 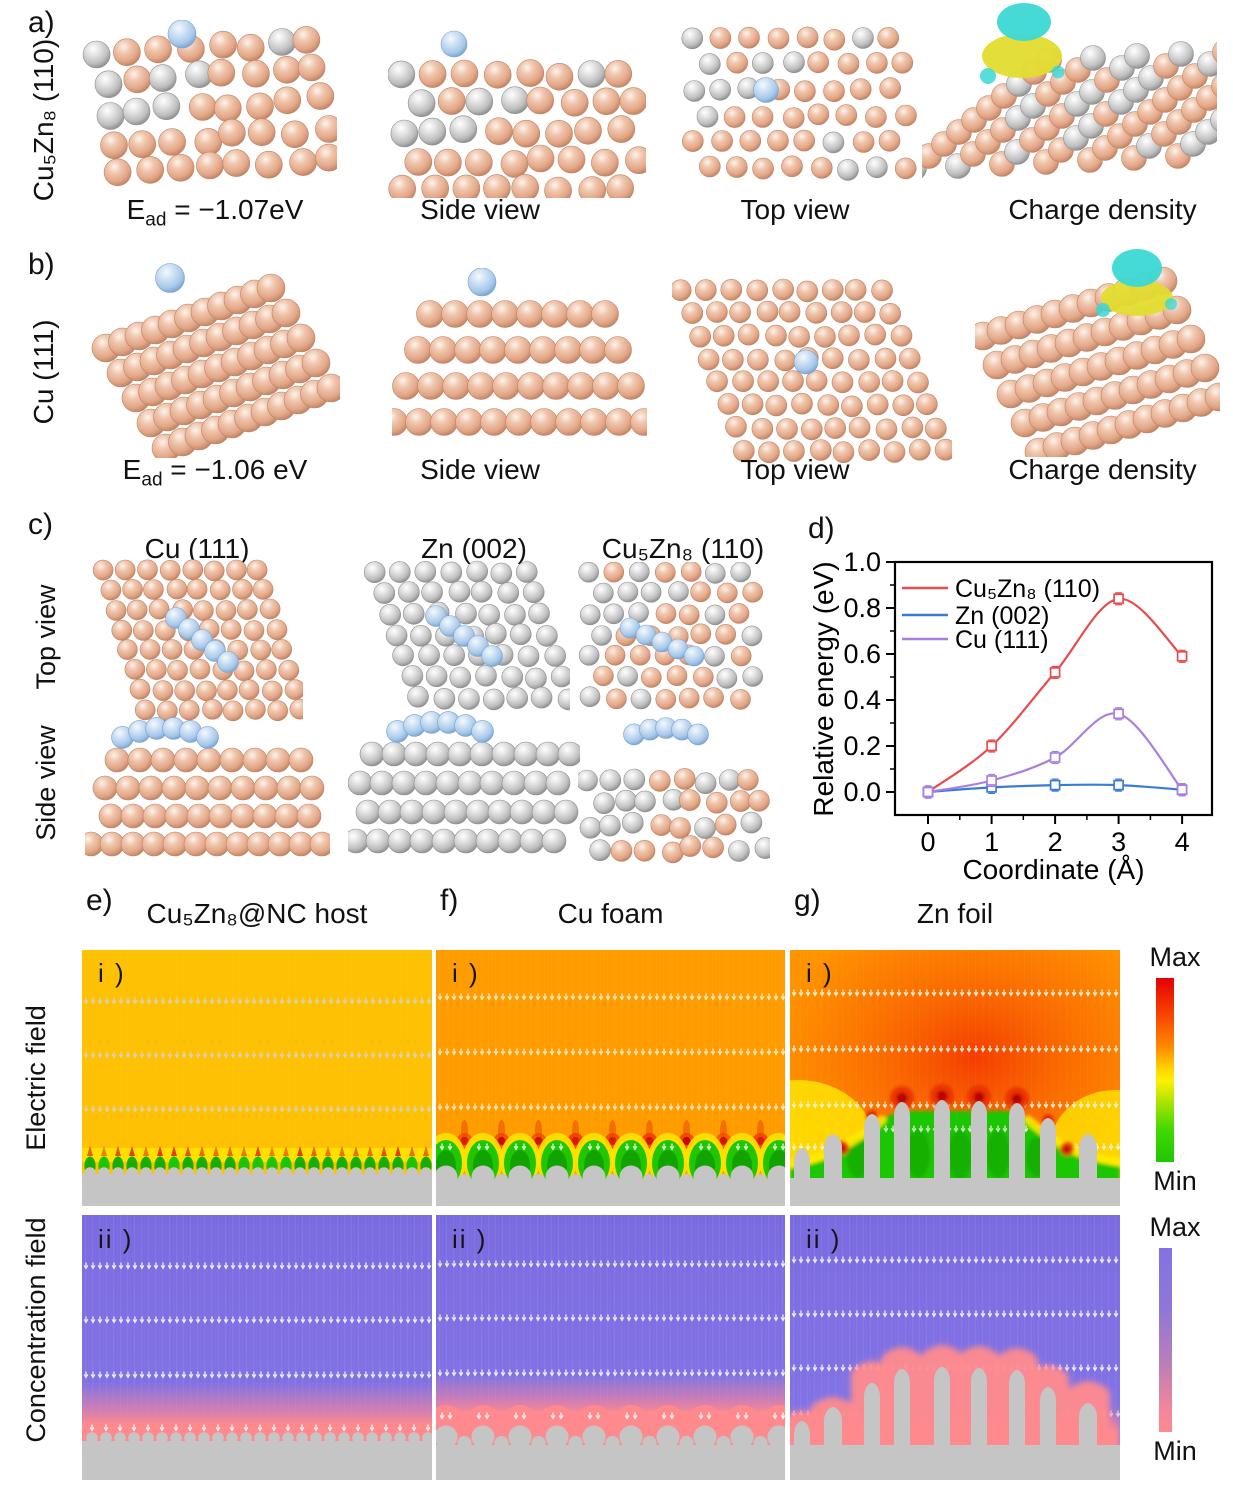 What do you see at coordinates (257, 1078) in the screenshot?
I see `electric-field-map-cuzn-host` at bounding box center [257, 1078].